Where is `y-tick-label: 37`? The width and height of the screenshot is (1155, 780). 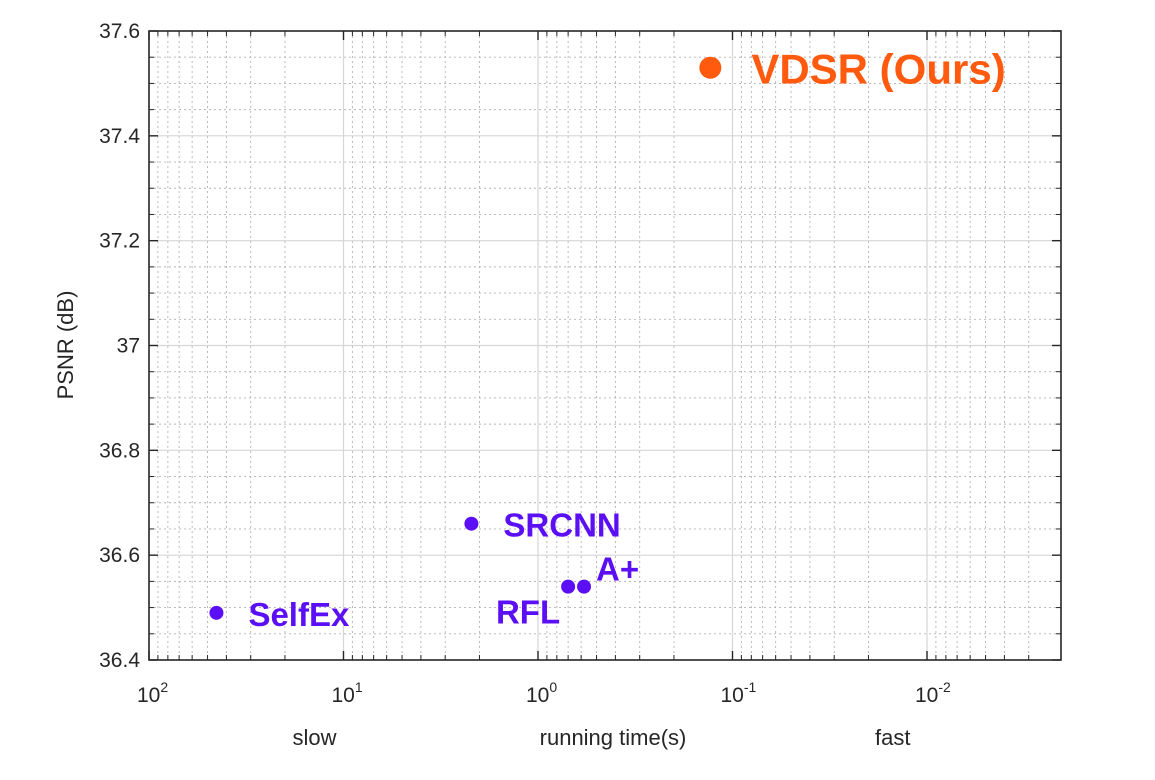
y-tick-label: 37 is located at coordinates (128, 346).